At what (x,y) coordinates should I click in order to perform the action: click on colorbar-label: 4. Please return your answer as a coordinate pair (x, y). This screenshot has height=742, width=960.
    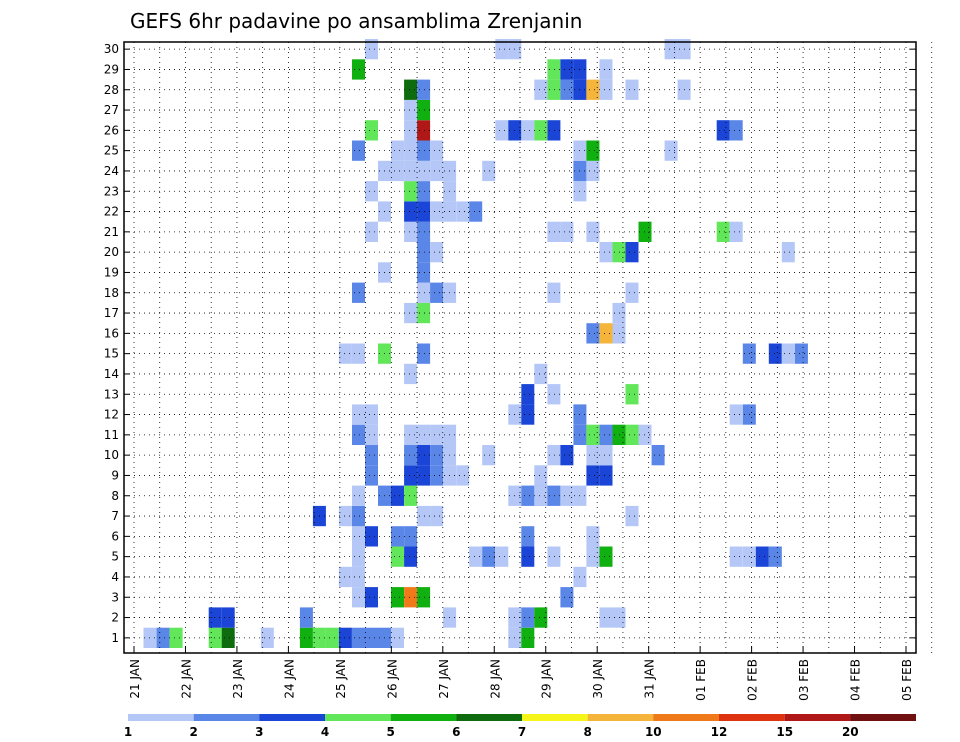
    Looking at the image, I should click on (325, 732).